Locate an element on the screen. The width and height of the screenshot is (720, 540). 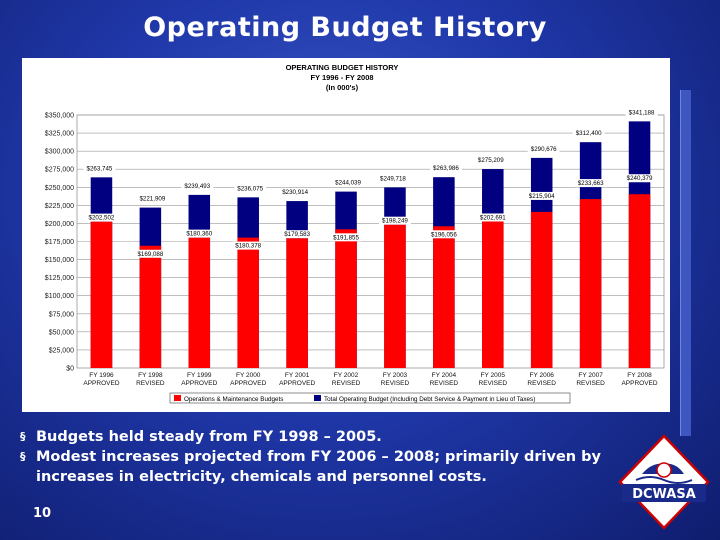
dcwasa-logo-icon: DCWASA is located at coordinates (664, 482).